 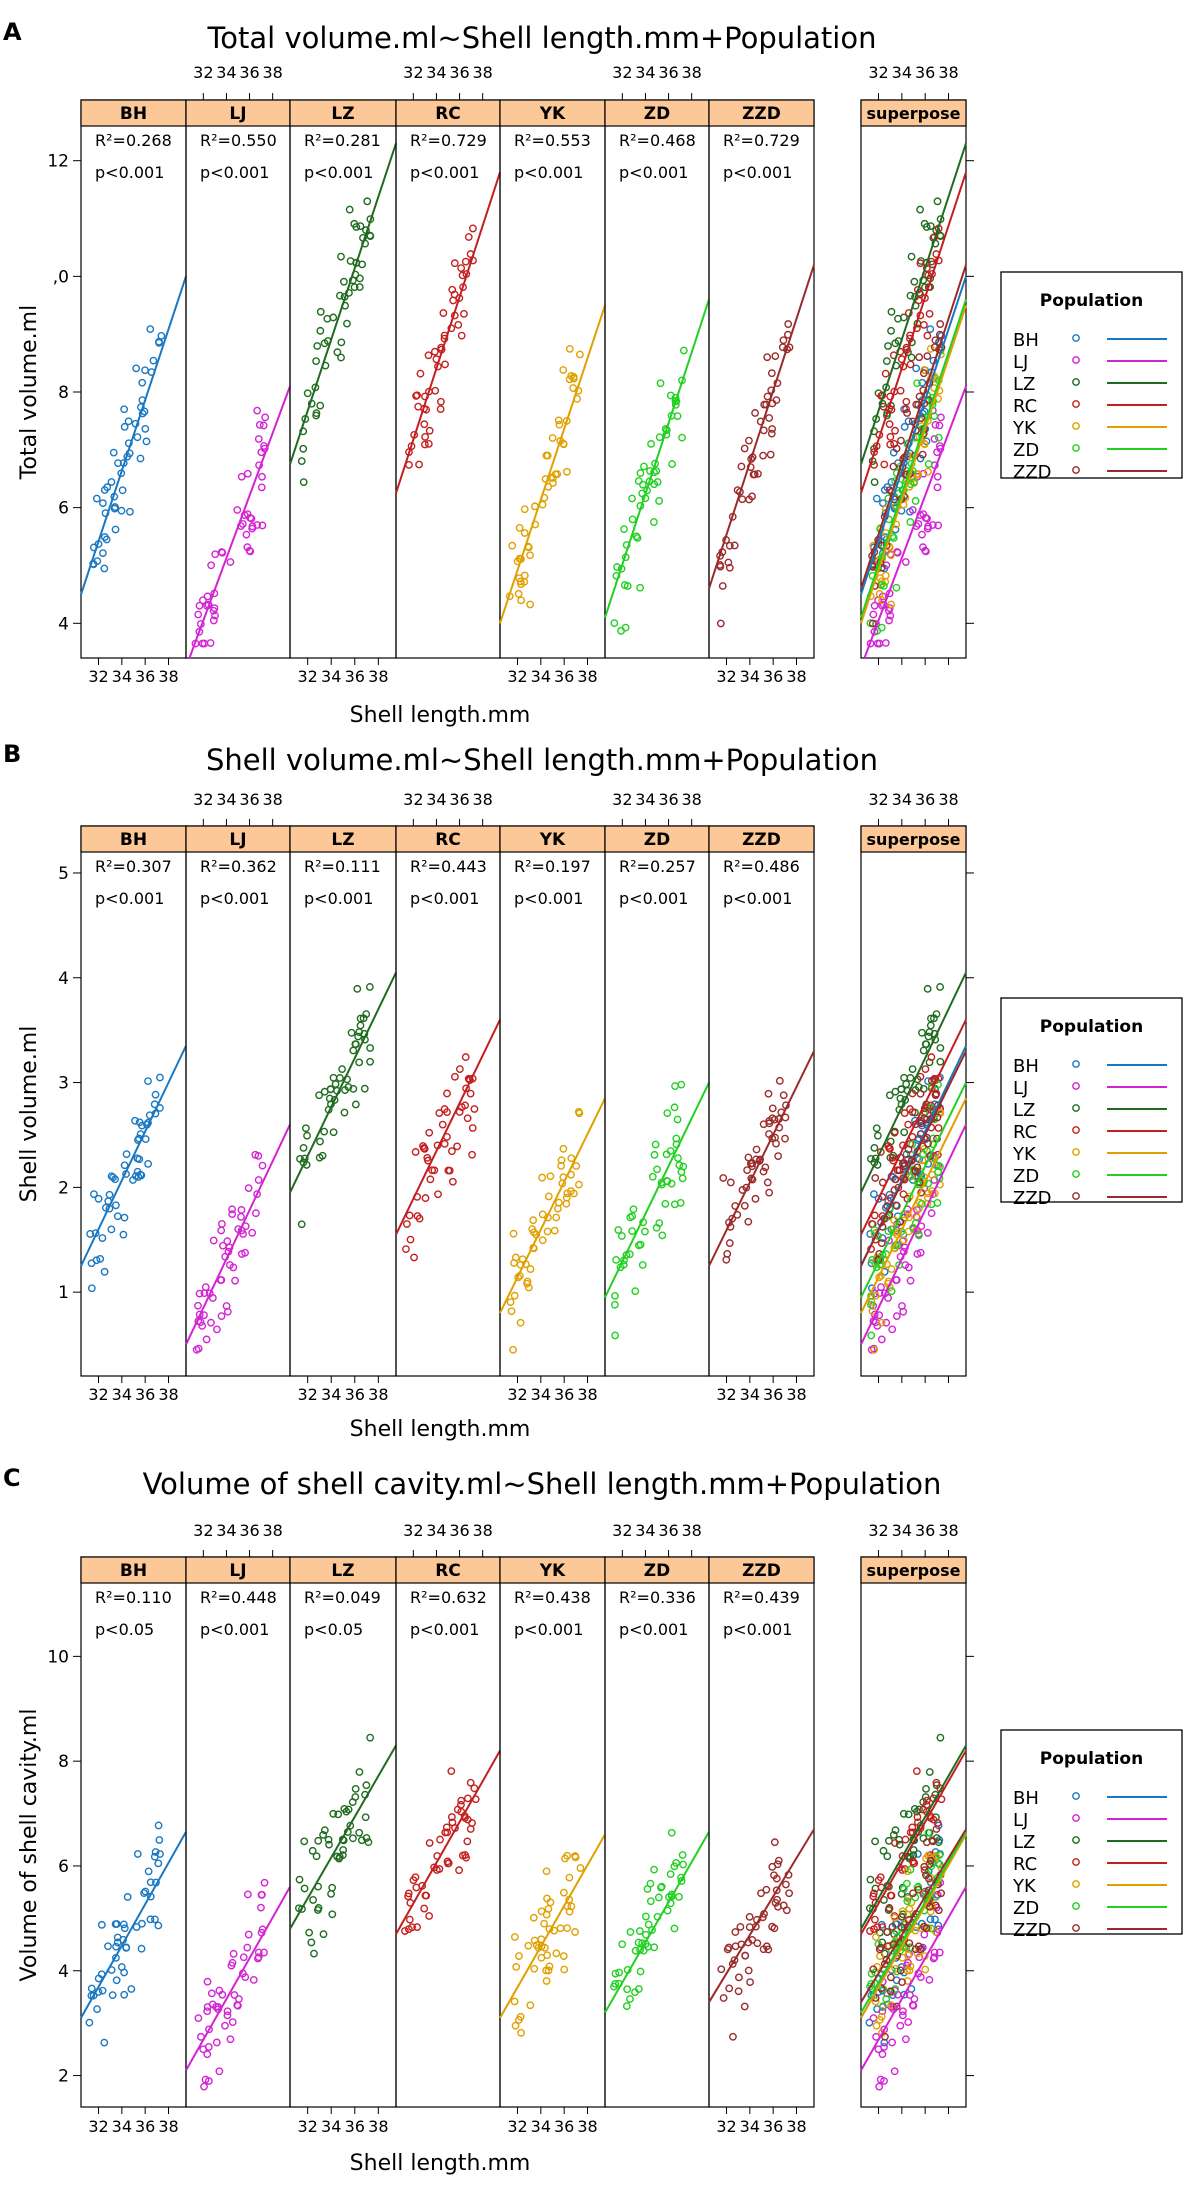 What do you see at coordinates (63, 1188) in the screenshot?
I see `y-tick-label: 2` at bounding box center [63, 1188].